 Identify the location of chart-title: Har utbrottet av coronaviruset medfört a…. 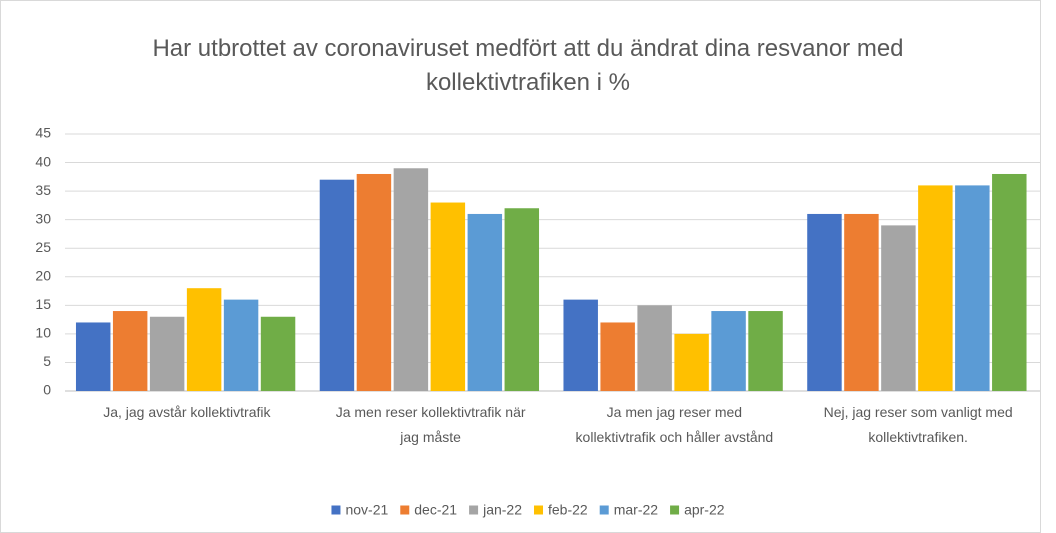
(527, 65).